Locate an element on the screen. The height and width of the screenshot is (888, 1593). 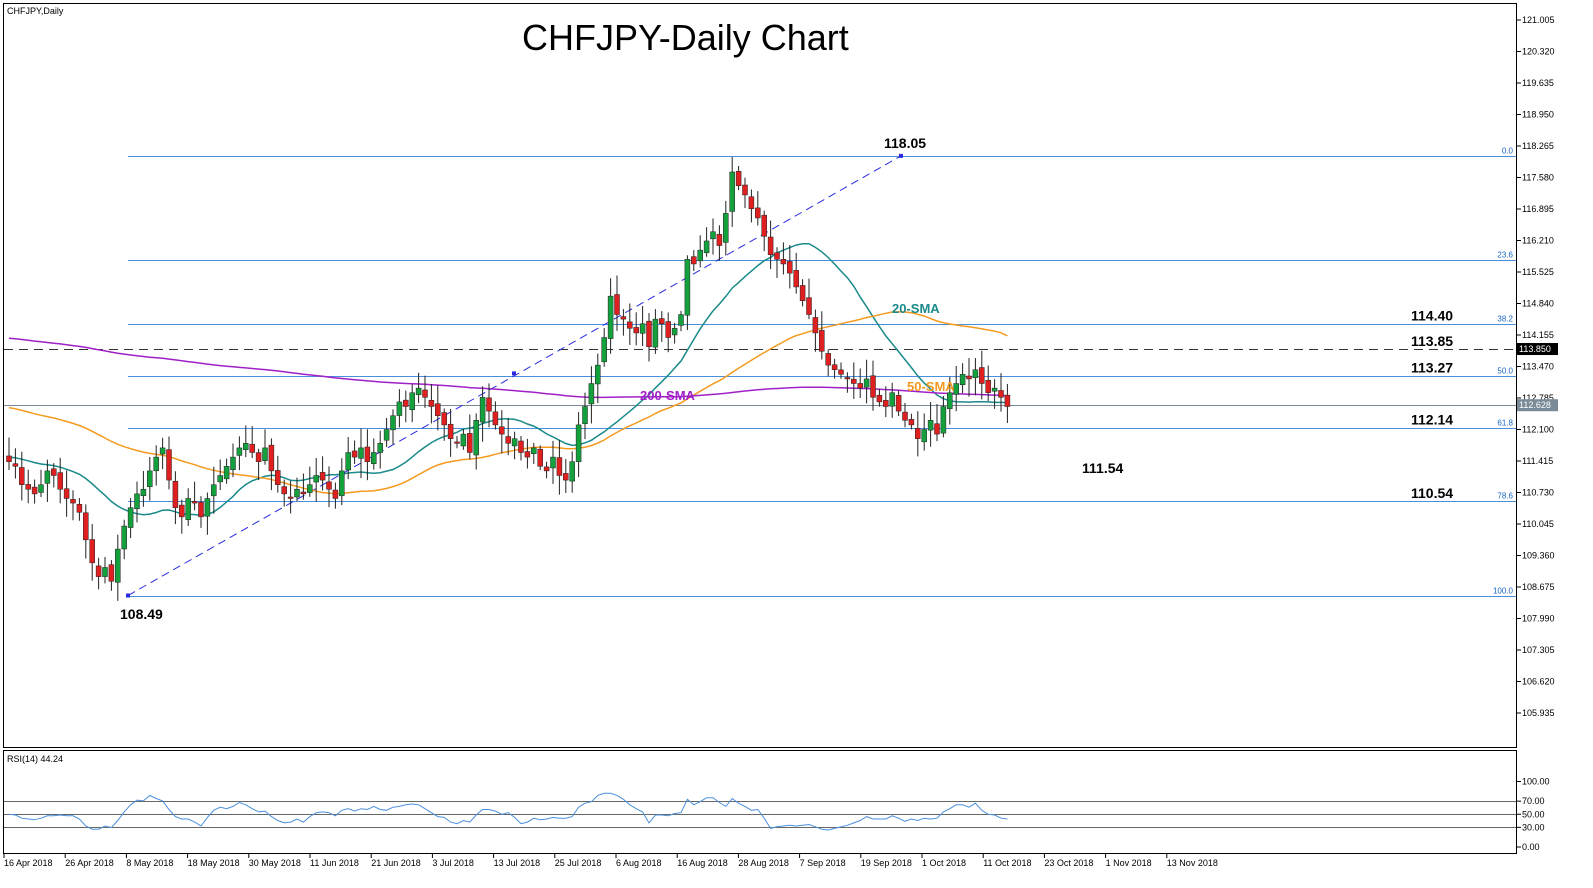
x-tick-label: 7 Sep 2018 is located at coordinates (823, 863).